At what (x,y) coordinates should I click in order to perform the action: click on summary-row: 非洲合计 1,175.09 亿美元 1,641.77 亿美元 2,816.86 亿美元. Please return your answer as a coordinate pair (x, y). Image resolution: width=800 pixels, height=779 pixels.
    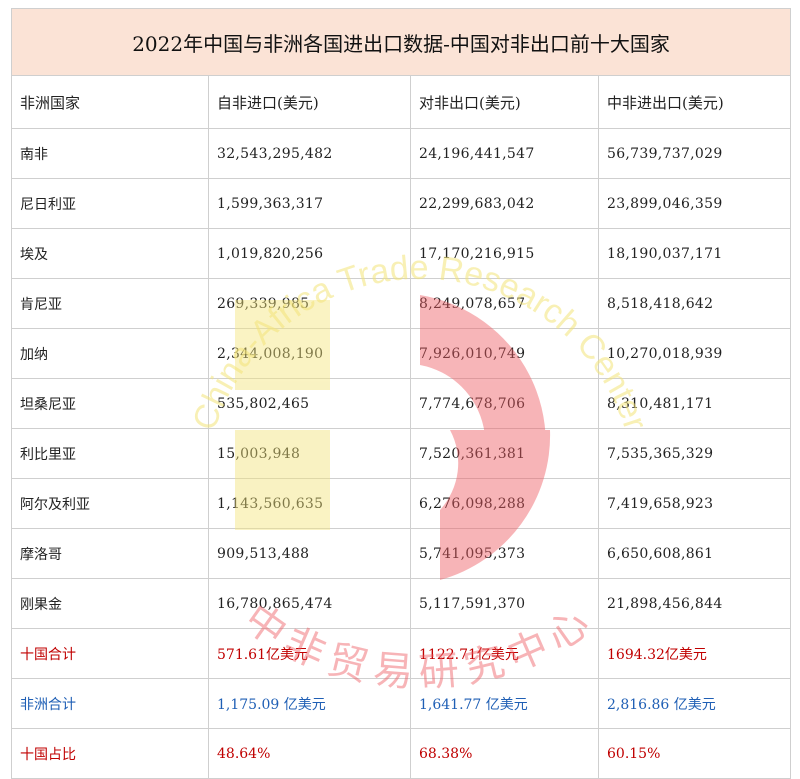
    Looking at the image, I should click on (401, 703).